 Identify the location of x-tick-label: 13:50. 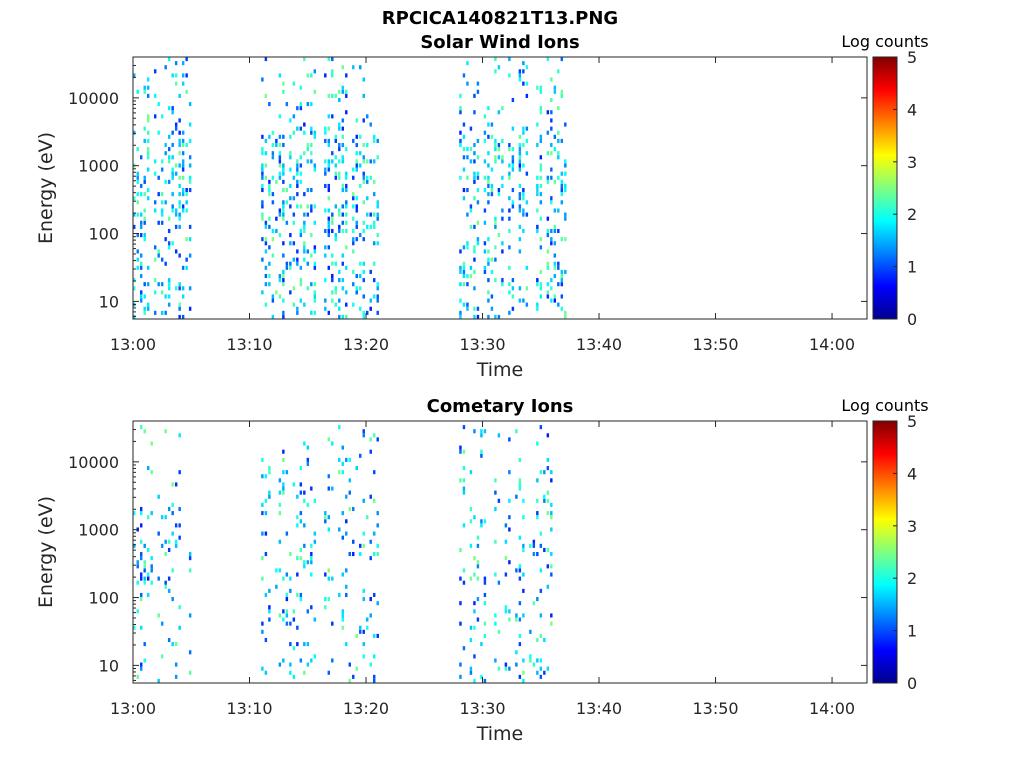
(715, 708).